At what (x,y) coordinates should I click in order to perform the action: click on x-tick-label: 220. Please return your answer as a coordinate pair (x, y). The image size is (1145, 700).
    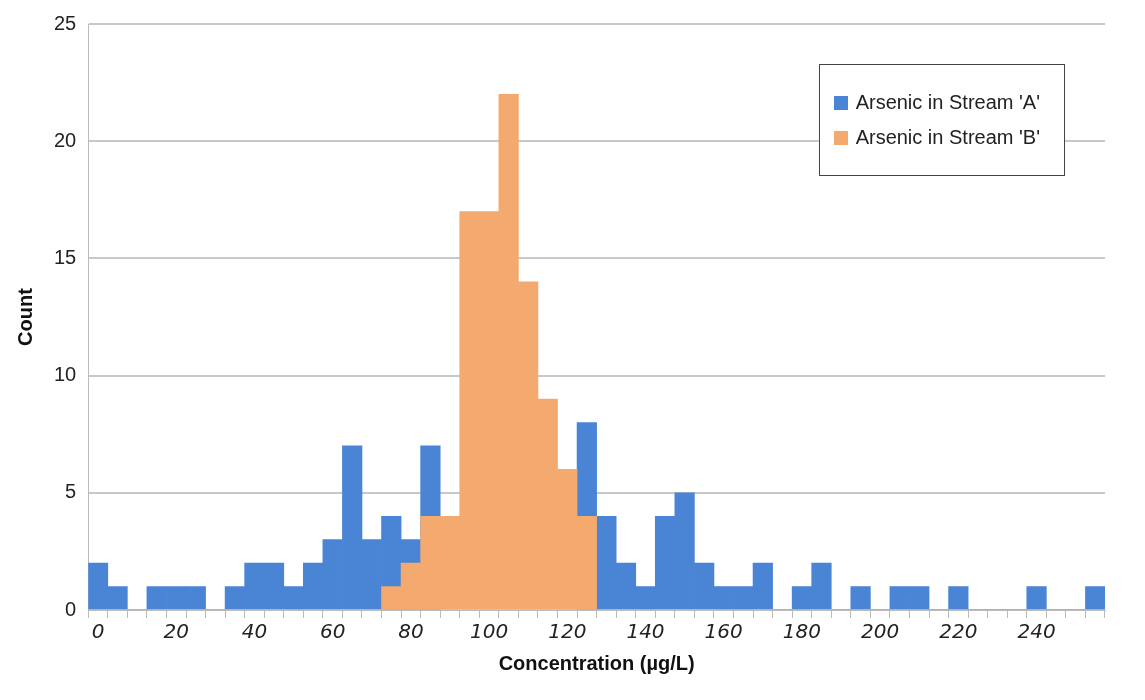
    Looking at the image, I should click on (958, 631).